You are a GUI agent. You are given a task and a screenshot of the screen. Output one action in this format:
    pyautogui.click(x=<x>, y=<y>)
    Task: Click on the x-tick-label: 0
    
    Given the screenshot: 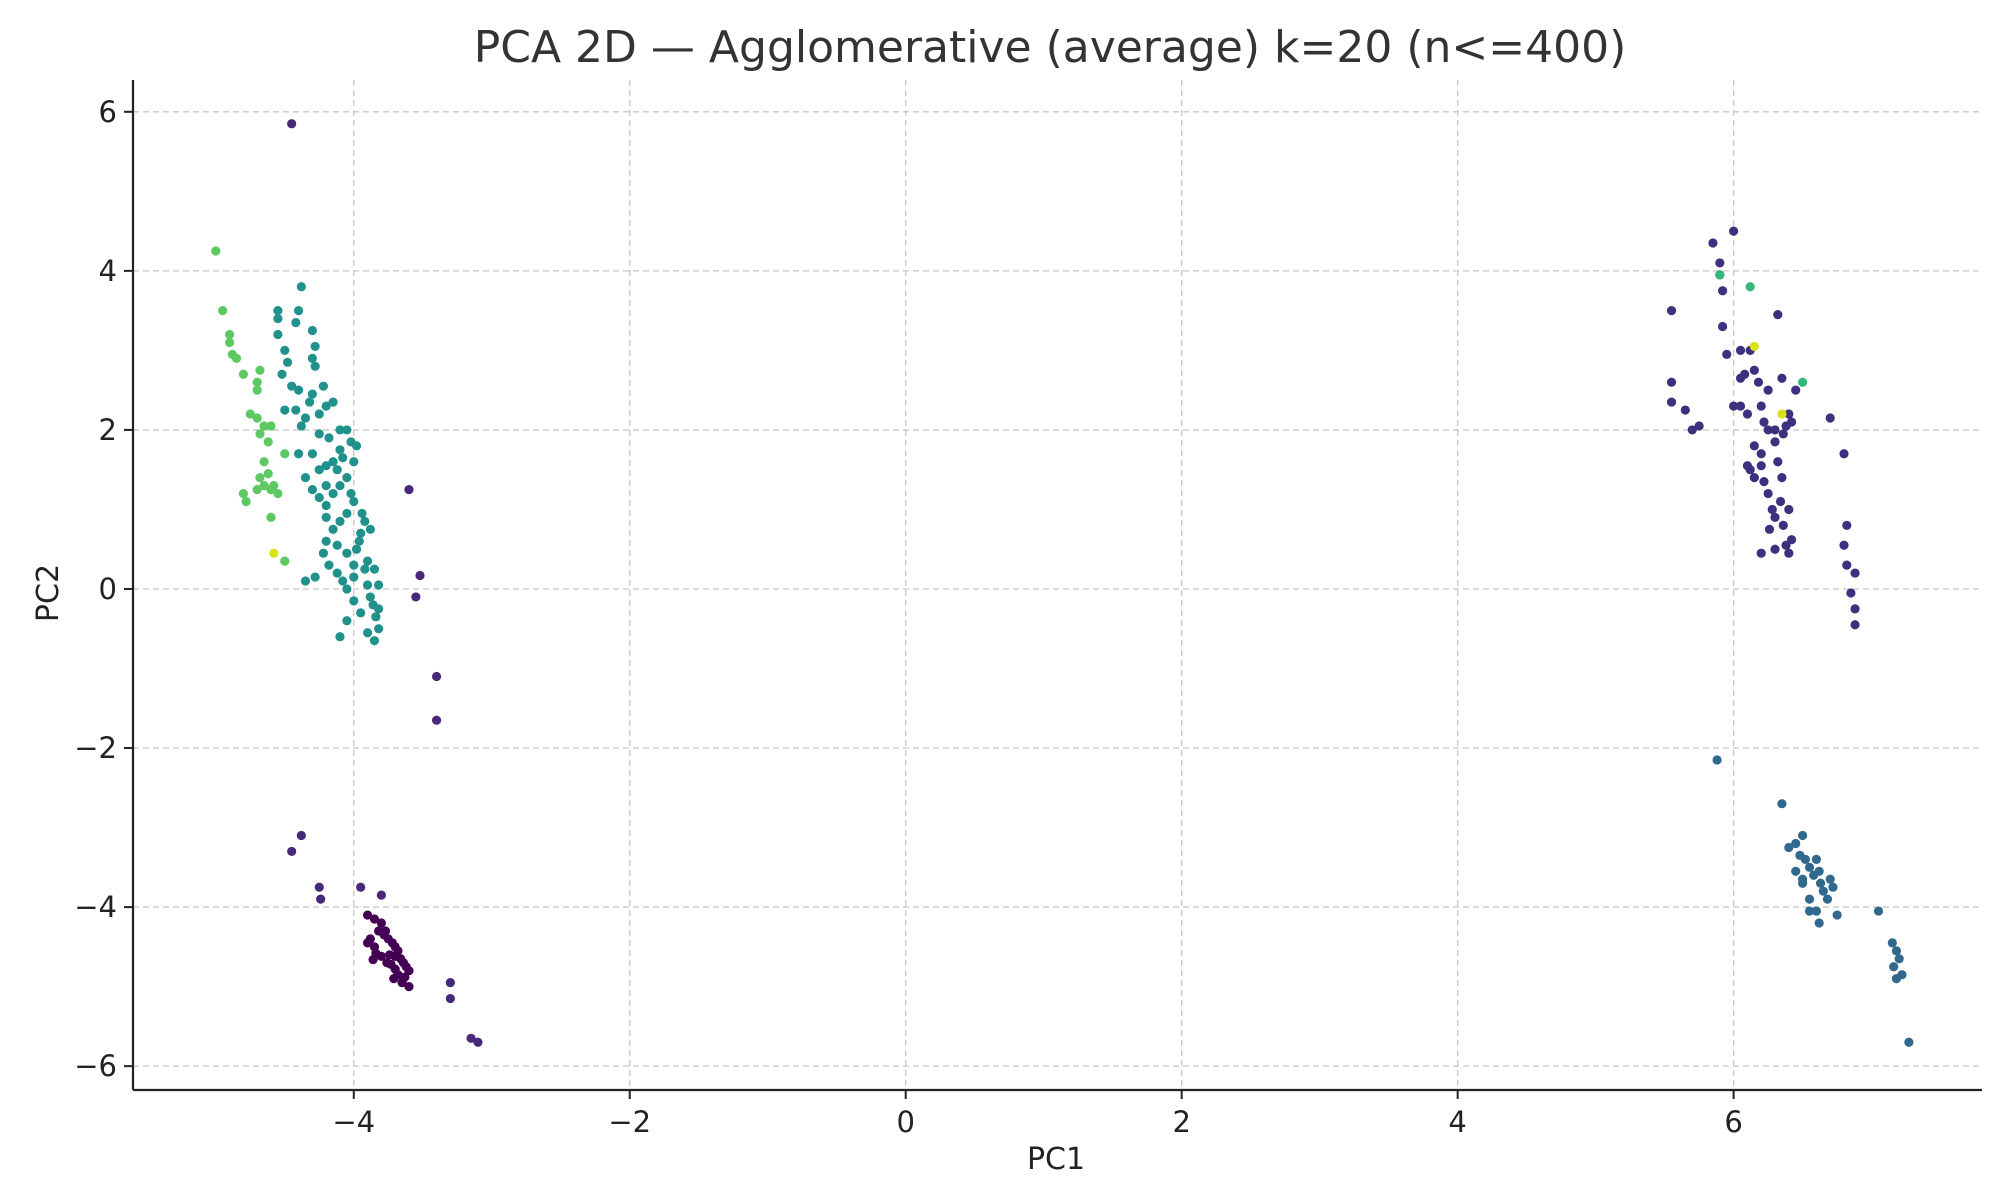 What is the action you would take?
    pyautogui.click(x=905, y=1122)
    